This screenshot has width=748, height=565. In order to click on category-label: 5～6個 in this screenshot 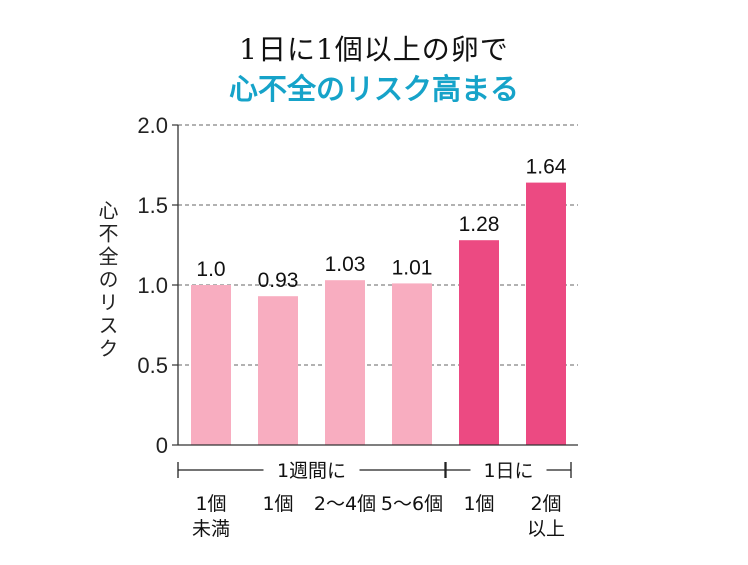, I will do `click(412, 504)`.